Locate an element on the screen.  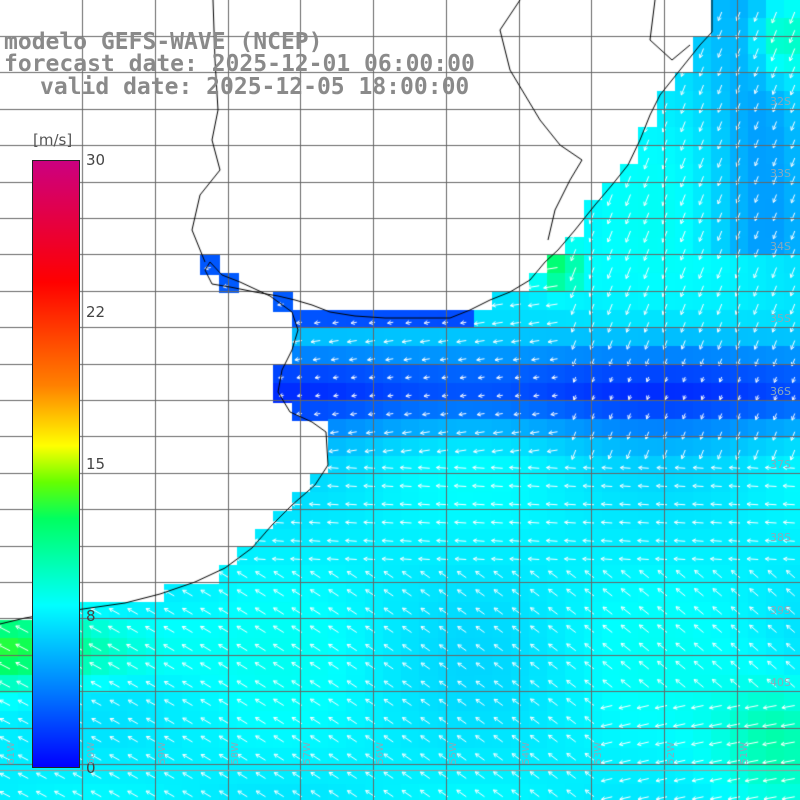
lon-label-56w: 56W is located at coordinates (380, 753).